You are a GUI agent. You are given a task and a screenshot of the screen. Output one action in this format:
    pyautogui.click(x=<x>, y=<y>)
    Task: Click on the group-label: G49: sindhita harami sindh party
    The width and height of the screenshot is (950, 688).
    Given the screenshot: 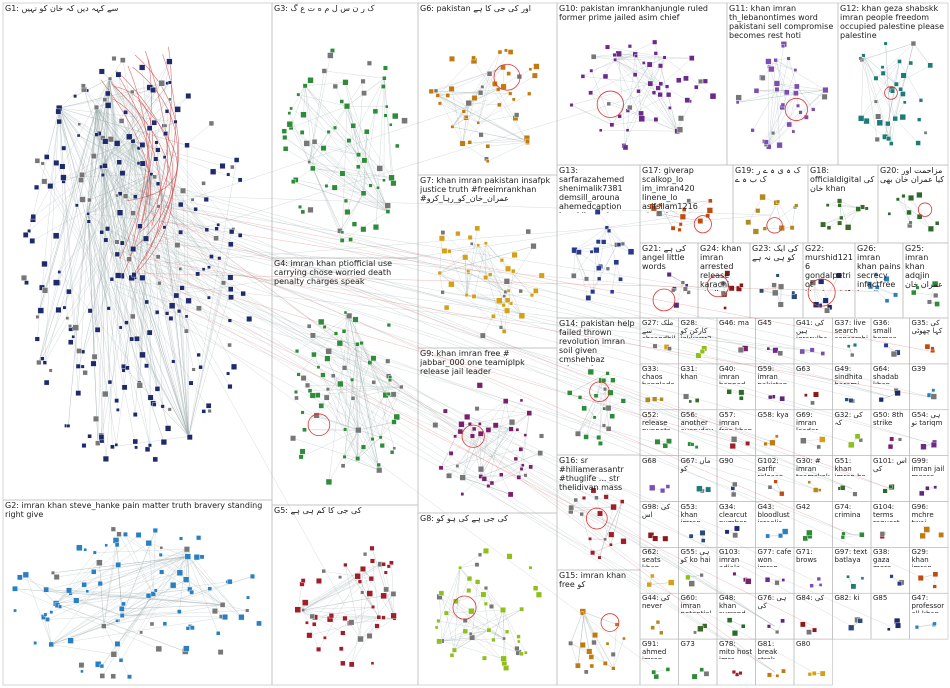 What is the action you would take?
    pyautogui.click(x=848, y=374)
    